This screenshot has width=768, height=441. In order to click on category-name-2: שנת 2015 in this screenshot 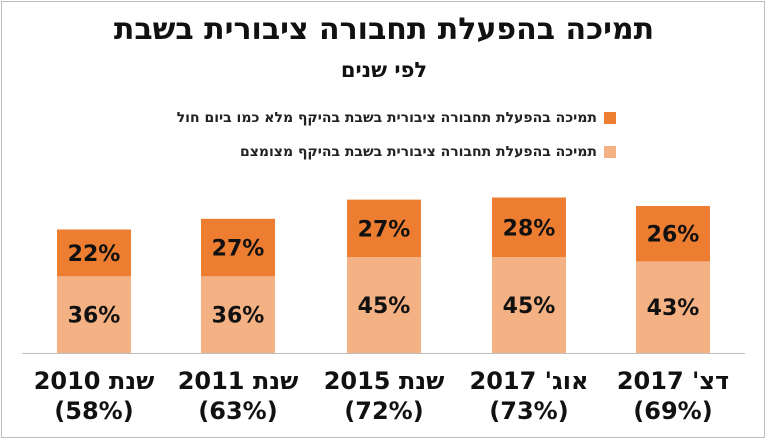, I will do `click(384, 381)`.